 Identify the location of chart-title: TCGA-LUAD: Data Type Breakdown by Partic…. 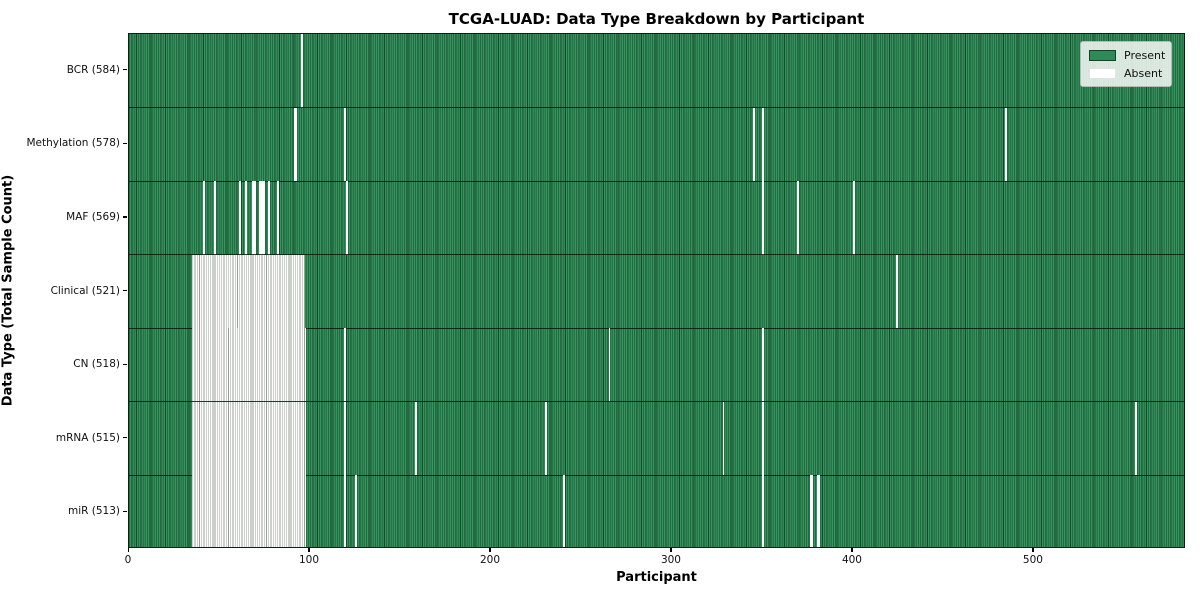
(656, 19).